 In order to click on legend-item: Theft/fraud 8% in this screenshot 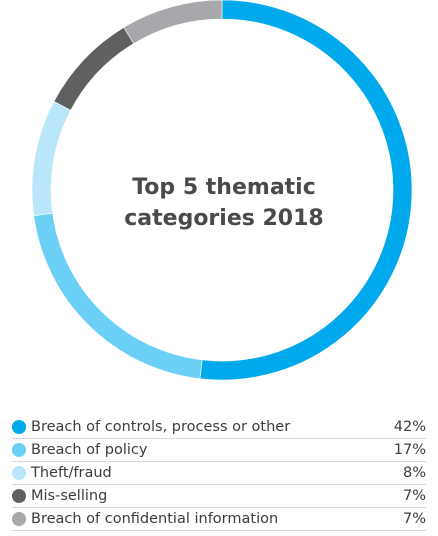, I will do `click(219, 473)`.